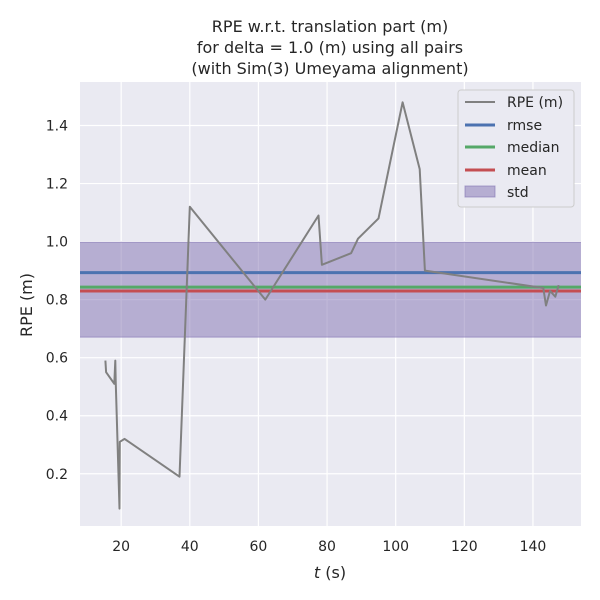 This screenshot has width=600, height=600. I want to click on legend-rpe-label: RPE (m), so click(535, 103).